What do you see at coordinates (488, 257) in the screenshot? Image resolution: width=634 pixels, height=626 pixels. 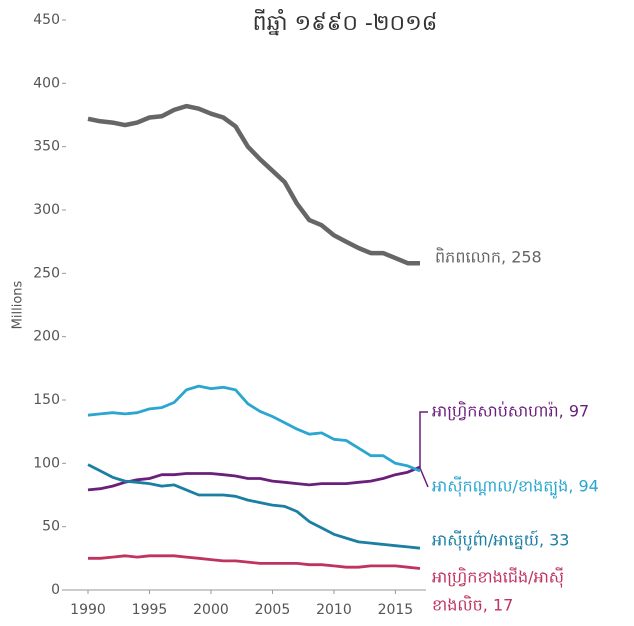 I see `series-label: ពិភពលោក, 258` at bounding box center [488, 257].